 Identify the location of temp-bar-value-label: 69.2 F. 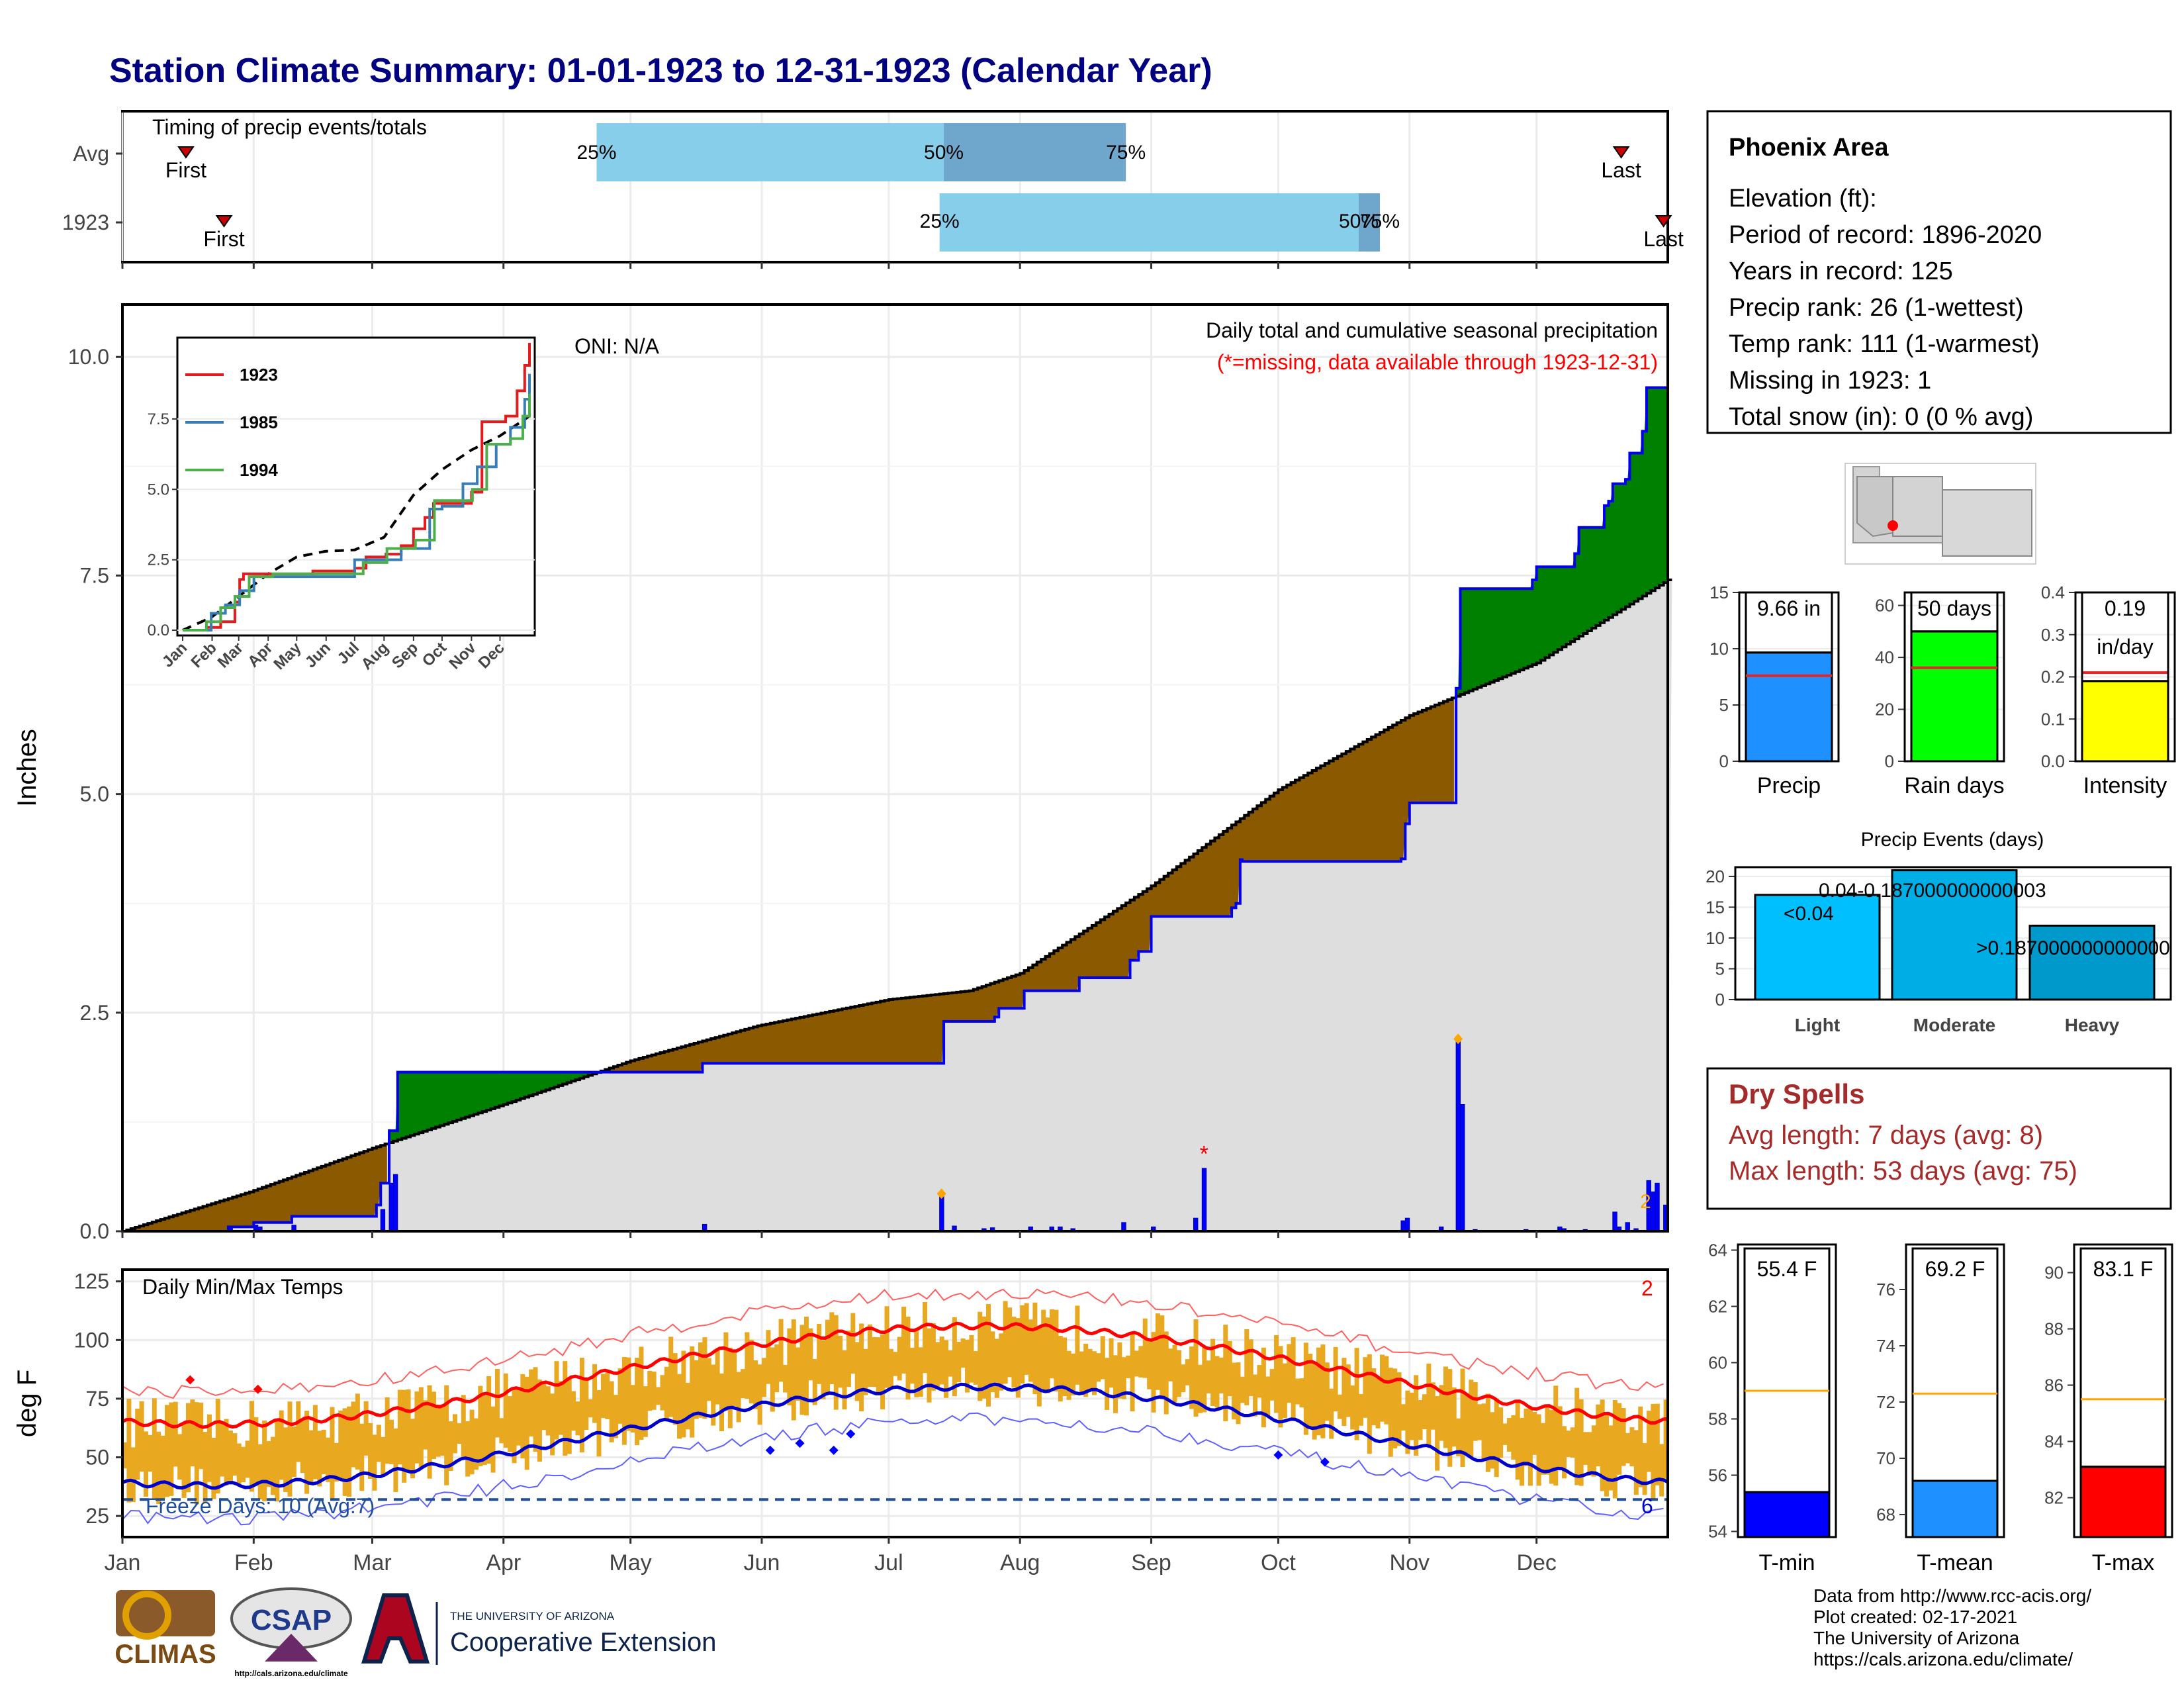
(1955, 1269).